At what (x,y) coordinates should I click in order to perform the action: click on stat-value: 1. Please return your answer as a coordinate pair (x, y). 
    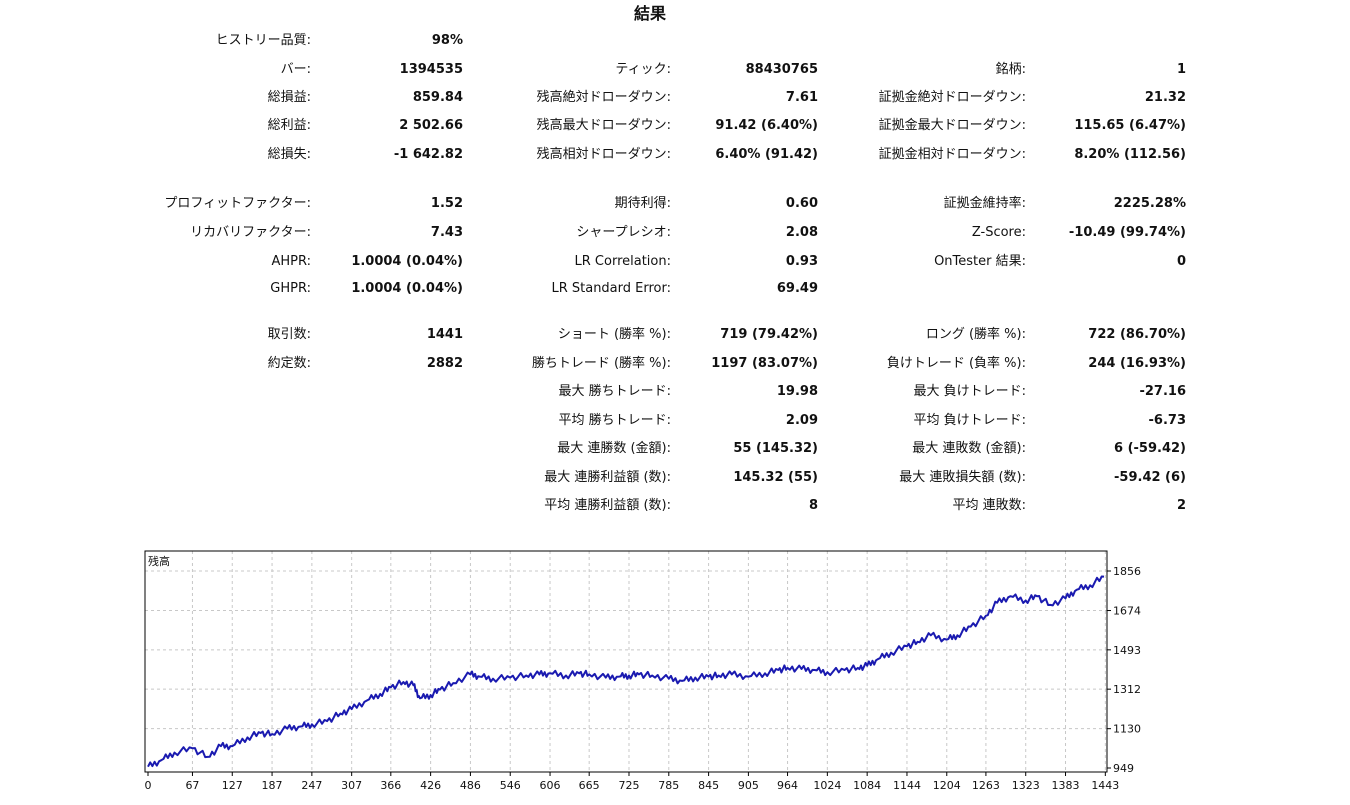
    Looking at the image, I should click on (1181, 69).